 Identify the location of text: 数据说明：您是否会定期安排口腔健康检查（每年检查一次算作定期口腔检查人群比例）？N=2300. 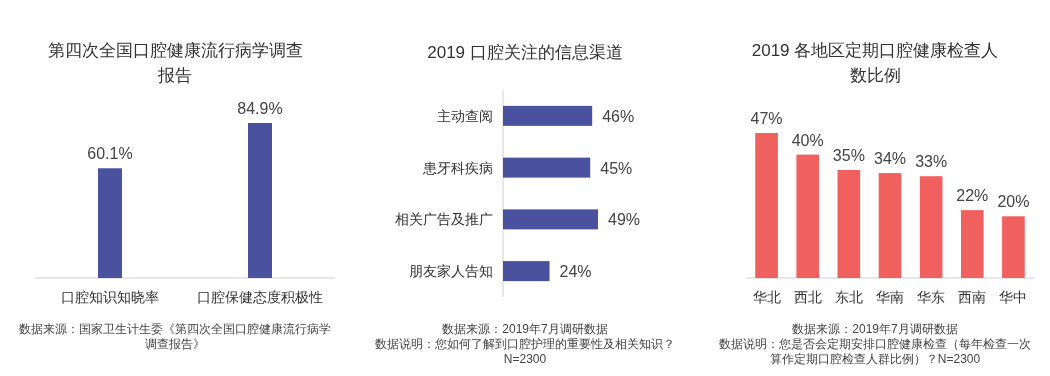
(875, 352).